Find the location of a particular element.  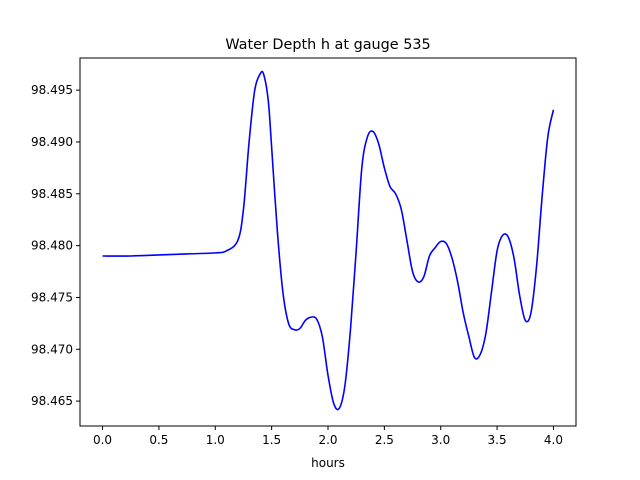

y-tick-label: 98.495 is located at coordinates (52, 90).